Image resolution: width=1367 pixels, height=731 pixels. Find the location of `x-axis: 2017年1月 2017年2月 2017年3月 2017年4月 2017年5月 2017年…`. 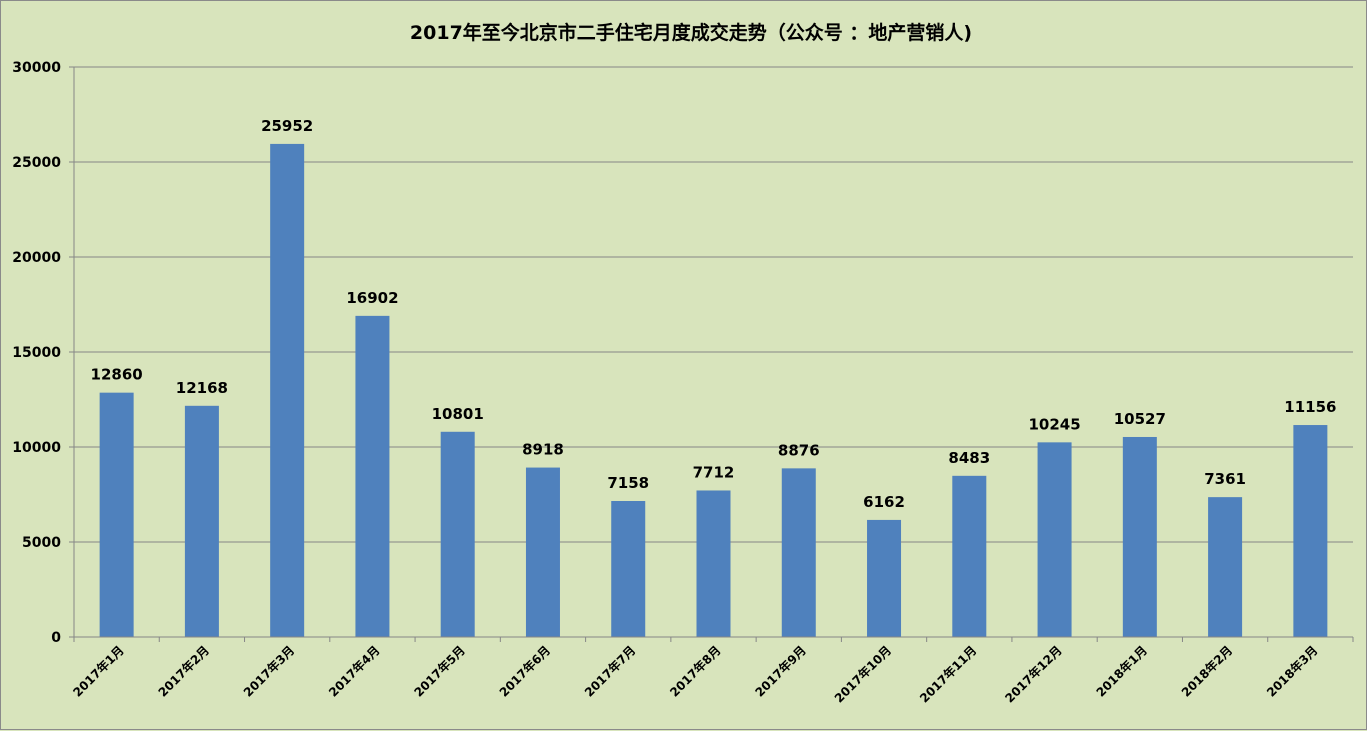

x-axis: 2017年1月 2017年2月 2017年3月 2017年4月 2017年5月 2017年… is located at coordinates (712, 671).